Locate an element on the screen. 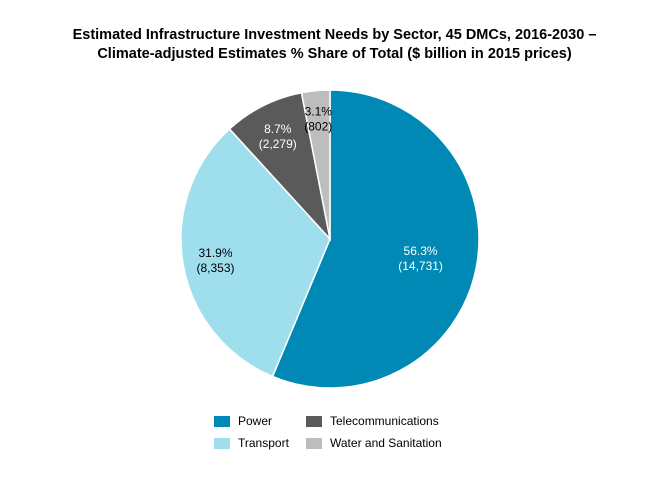  legend-swatch-water-and-sanitation is located at coordinates (314, 443).